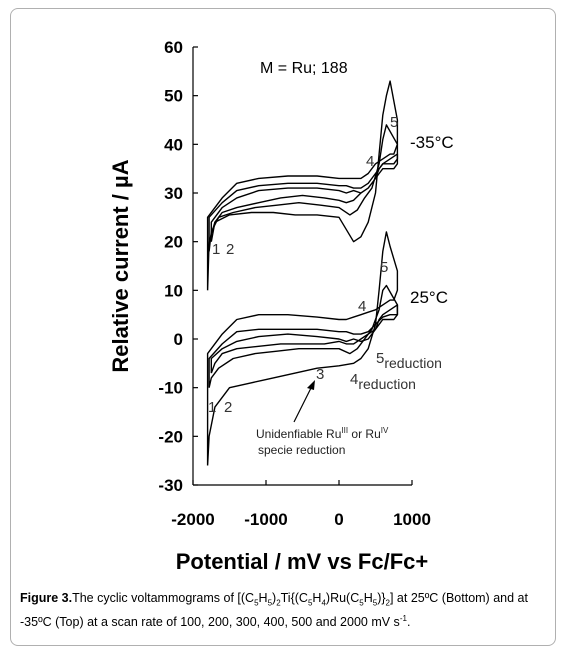 Image resolution: width=564 pixels, height=654 pixels. I want to click on y-tick-label: -20, so click(170, 436).